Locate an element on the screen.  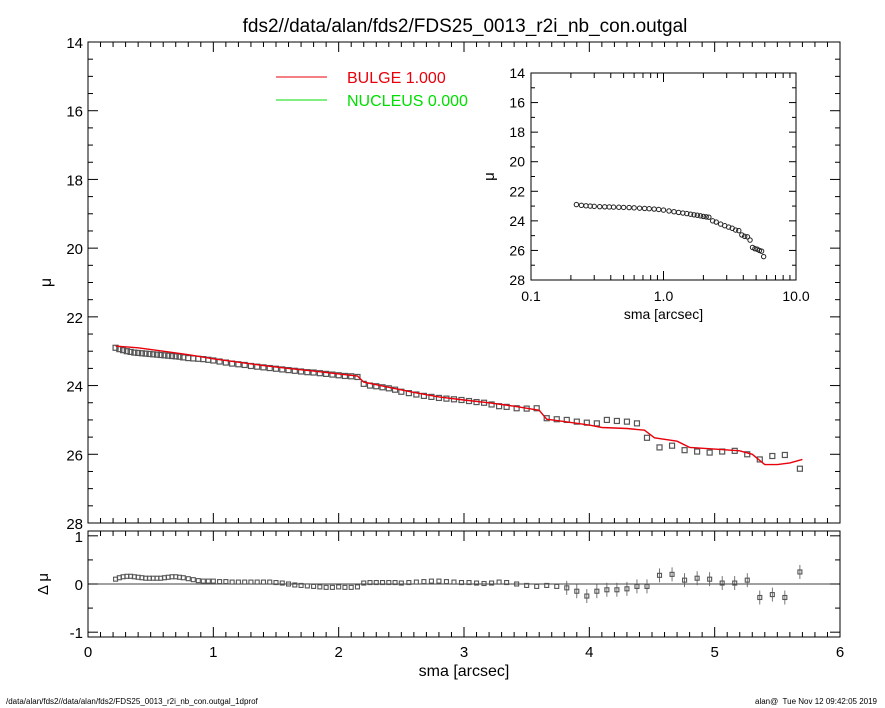
x-tick-label: 0.1 is located at coordinates (531, 296).